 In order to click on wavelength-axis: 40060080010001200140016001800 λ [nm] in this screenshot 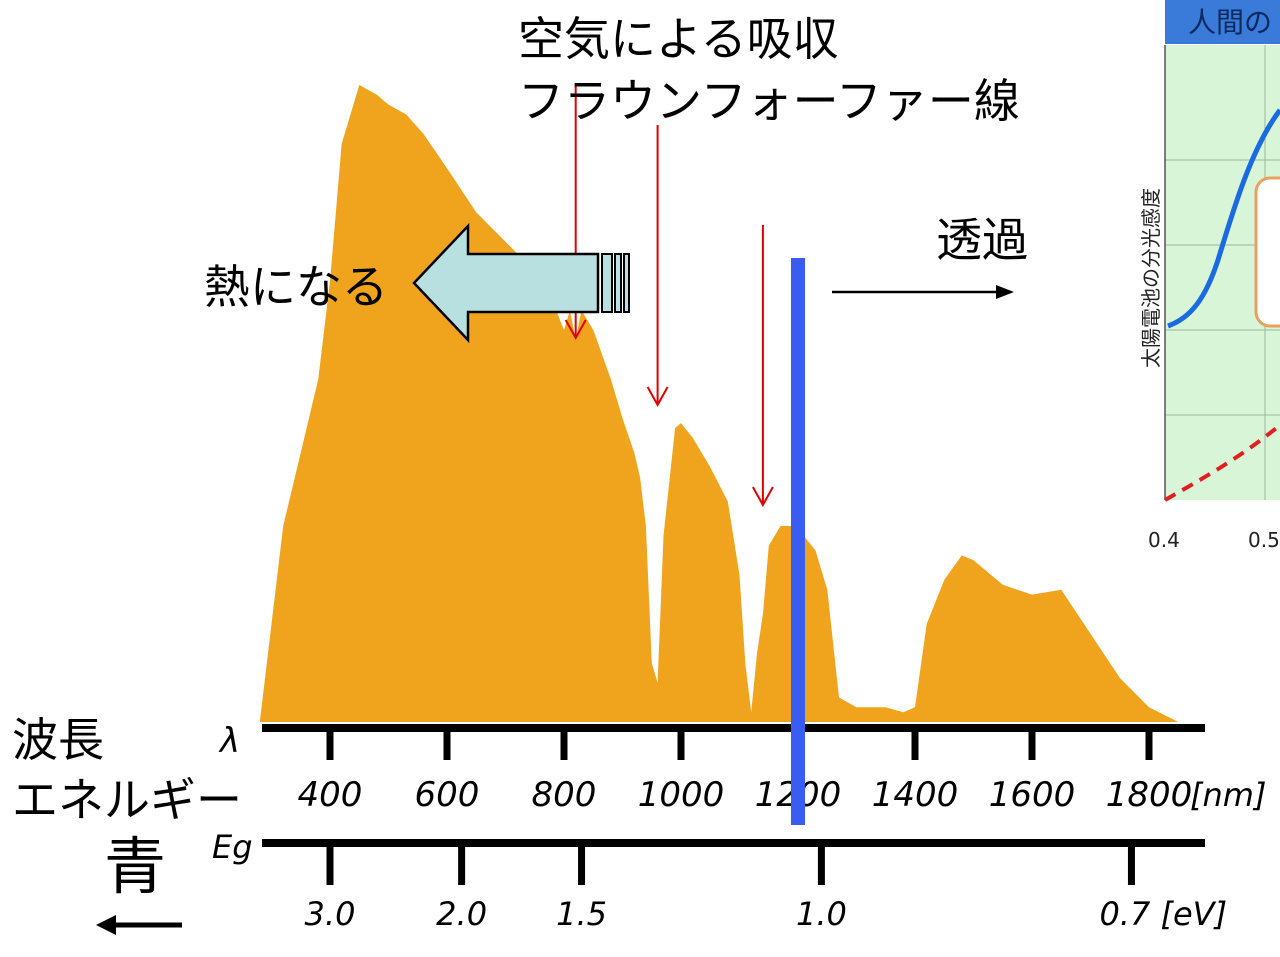, I will do `click(742, 768)`.